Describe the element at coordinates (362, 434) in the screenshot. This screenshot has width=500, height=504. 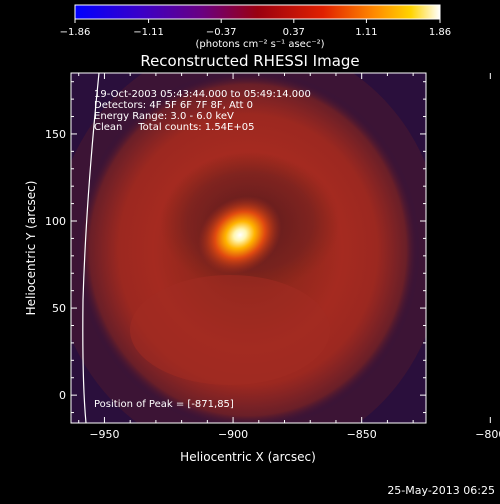
I see `x-tick-label: −850` at that location.